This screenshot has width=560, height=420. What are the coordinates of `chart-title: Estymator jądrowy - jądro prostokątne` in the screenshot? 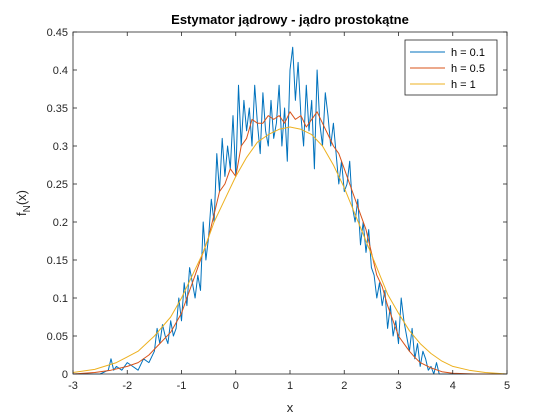 It's located at (290, 19).